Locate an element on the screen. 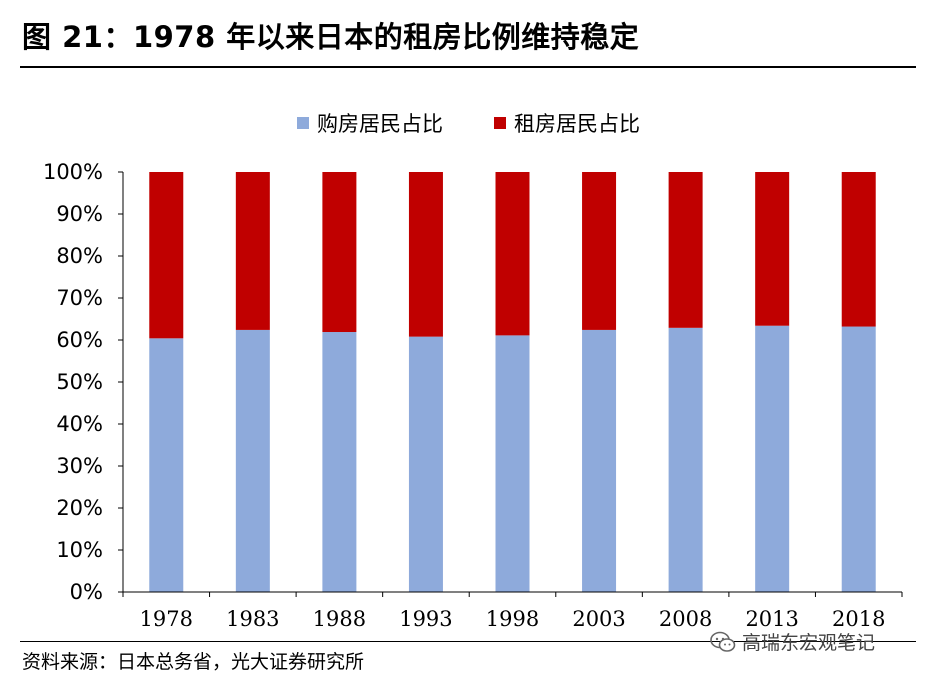 This screenshot has width=936, height=682. bar-renter-2018 is located at coordinates (858, 249).